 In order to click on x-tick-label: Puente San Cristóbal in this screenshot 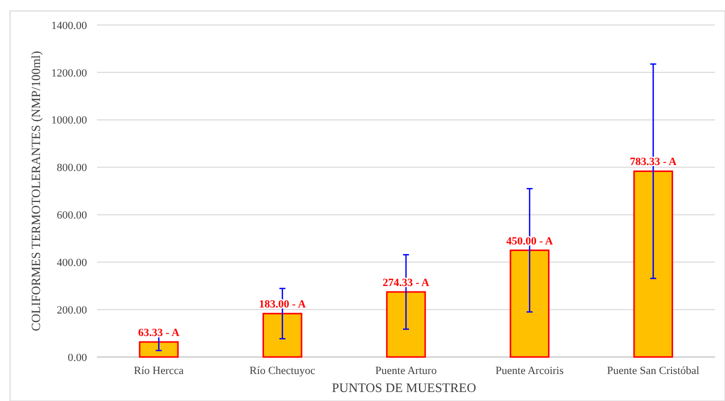, I will do `click(653, 371)`.